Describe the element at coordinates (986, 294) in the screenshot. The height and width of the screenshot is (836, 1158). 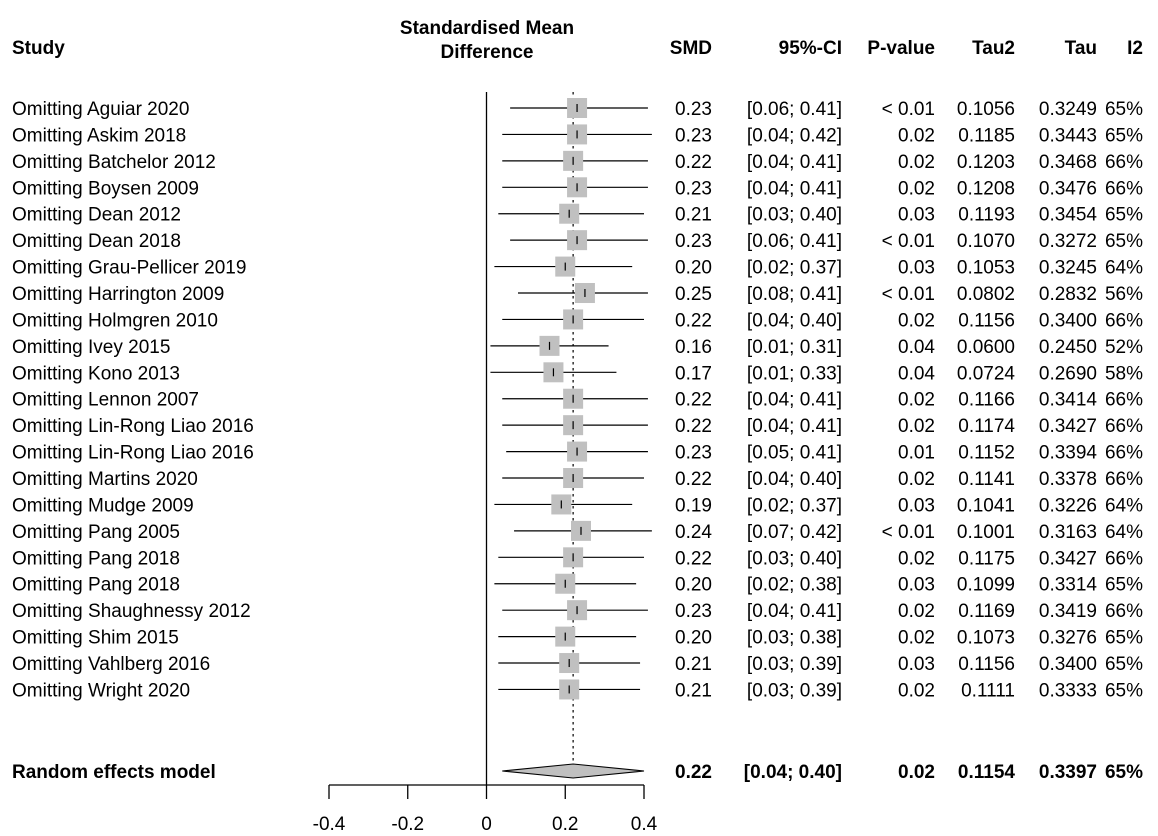
I see `tau2-value: 0.0802` at that location.